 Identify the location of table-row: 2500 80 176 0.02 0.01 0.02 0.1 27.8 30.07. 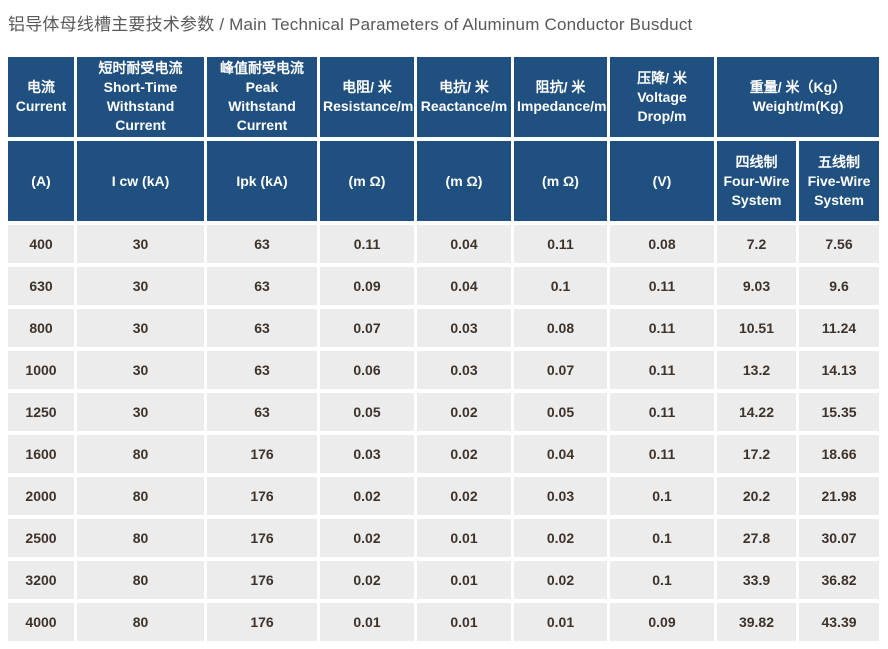
(444, 538).